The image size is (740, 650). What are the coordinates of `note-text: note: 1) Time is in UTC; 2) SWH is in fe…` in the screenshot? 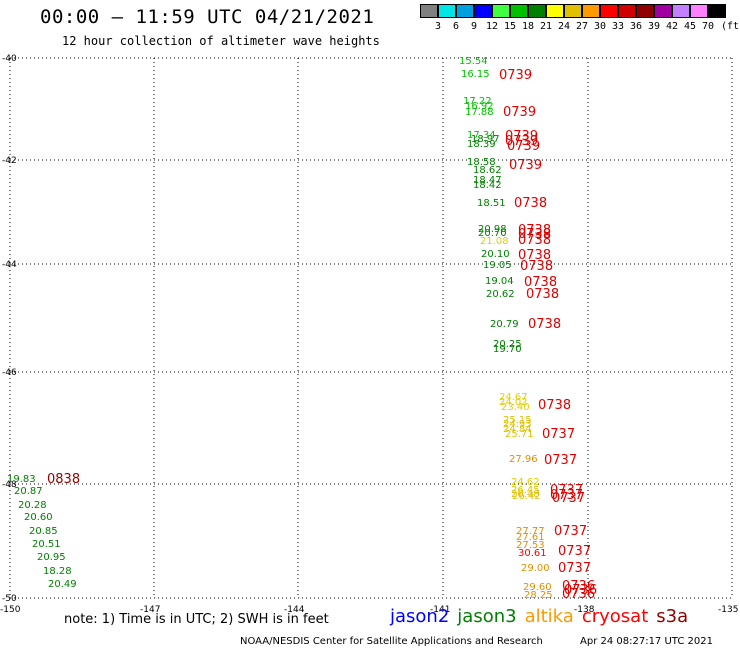 It's located at (196, 619).